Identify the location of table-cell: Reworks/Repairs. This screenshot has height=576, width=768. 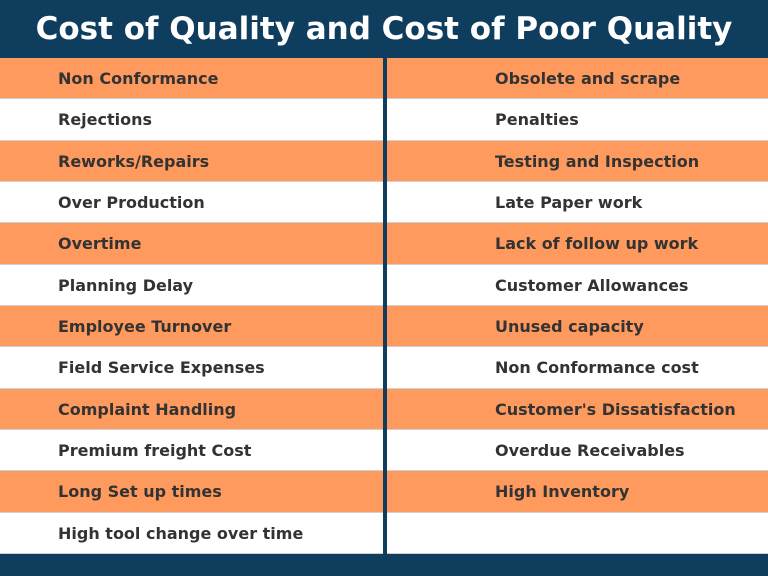
(191, 161).